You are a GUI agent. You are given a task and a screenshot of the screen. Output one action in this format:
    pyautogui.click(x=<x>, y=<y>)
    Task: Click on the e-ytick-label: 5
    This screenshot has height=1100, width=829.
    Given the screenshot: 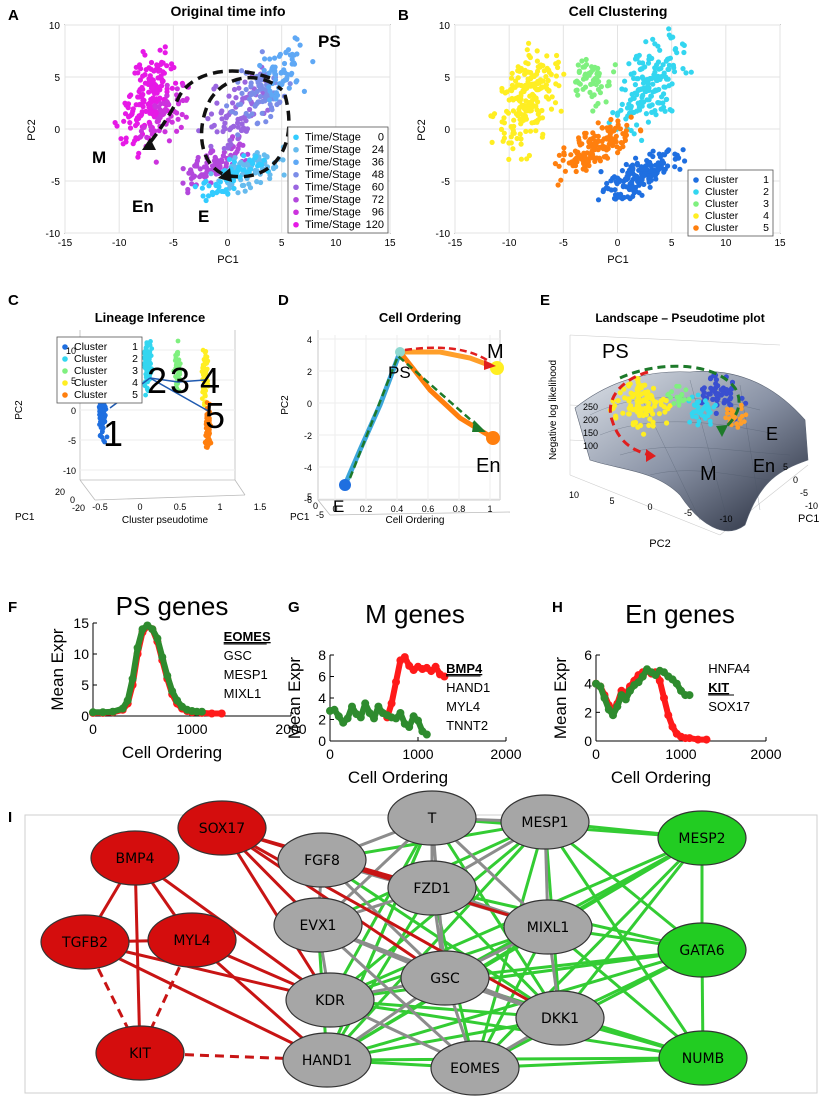 What is the action you would take?
    pyautogui.click(x=785, y=467)
    